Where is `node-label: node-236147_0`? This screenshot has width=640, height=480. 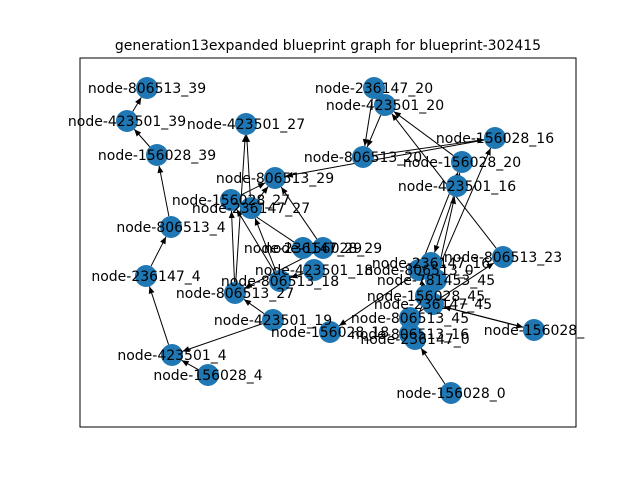
node-label: node-236147_0 is located at coordinates (414, 340).